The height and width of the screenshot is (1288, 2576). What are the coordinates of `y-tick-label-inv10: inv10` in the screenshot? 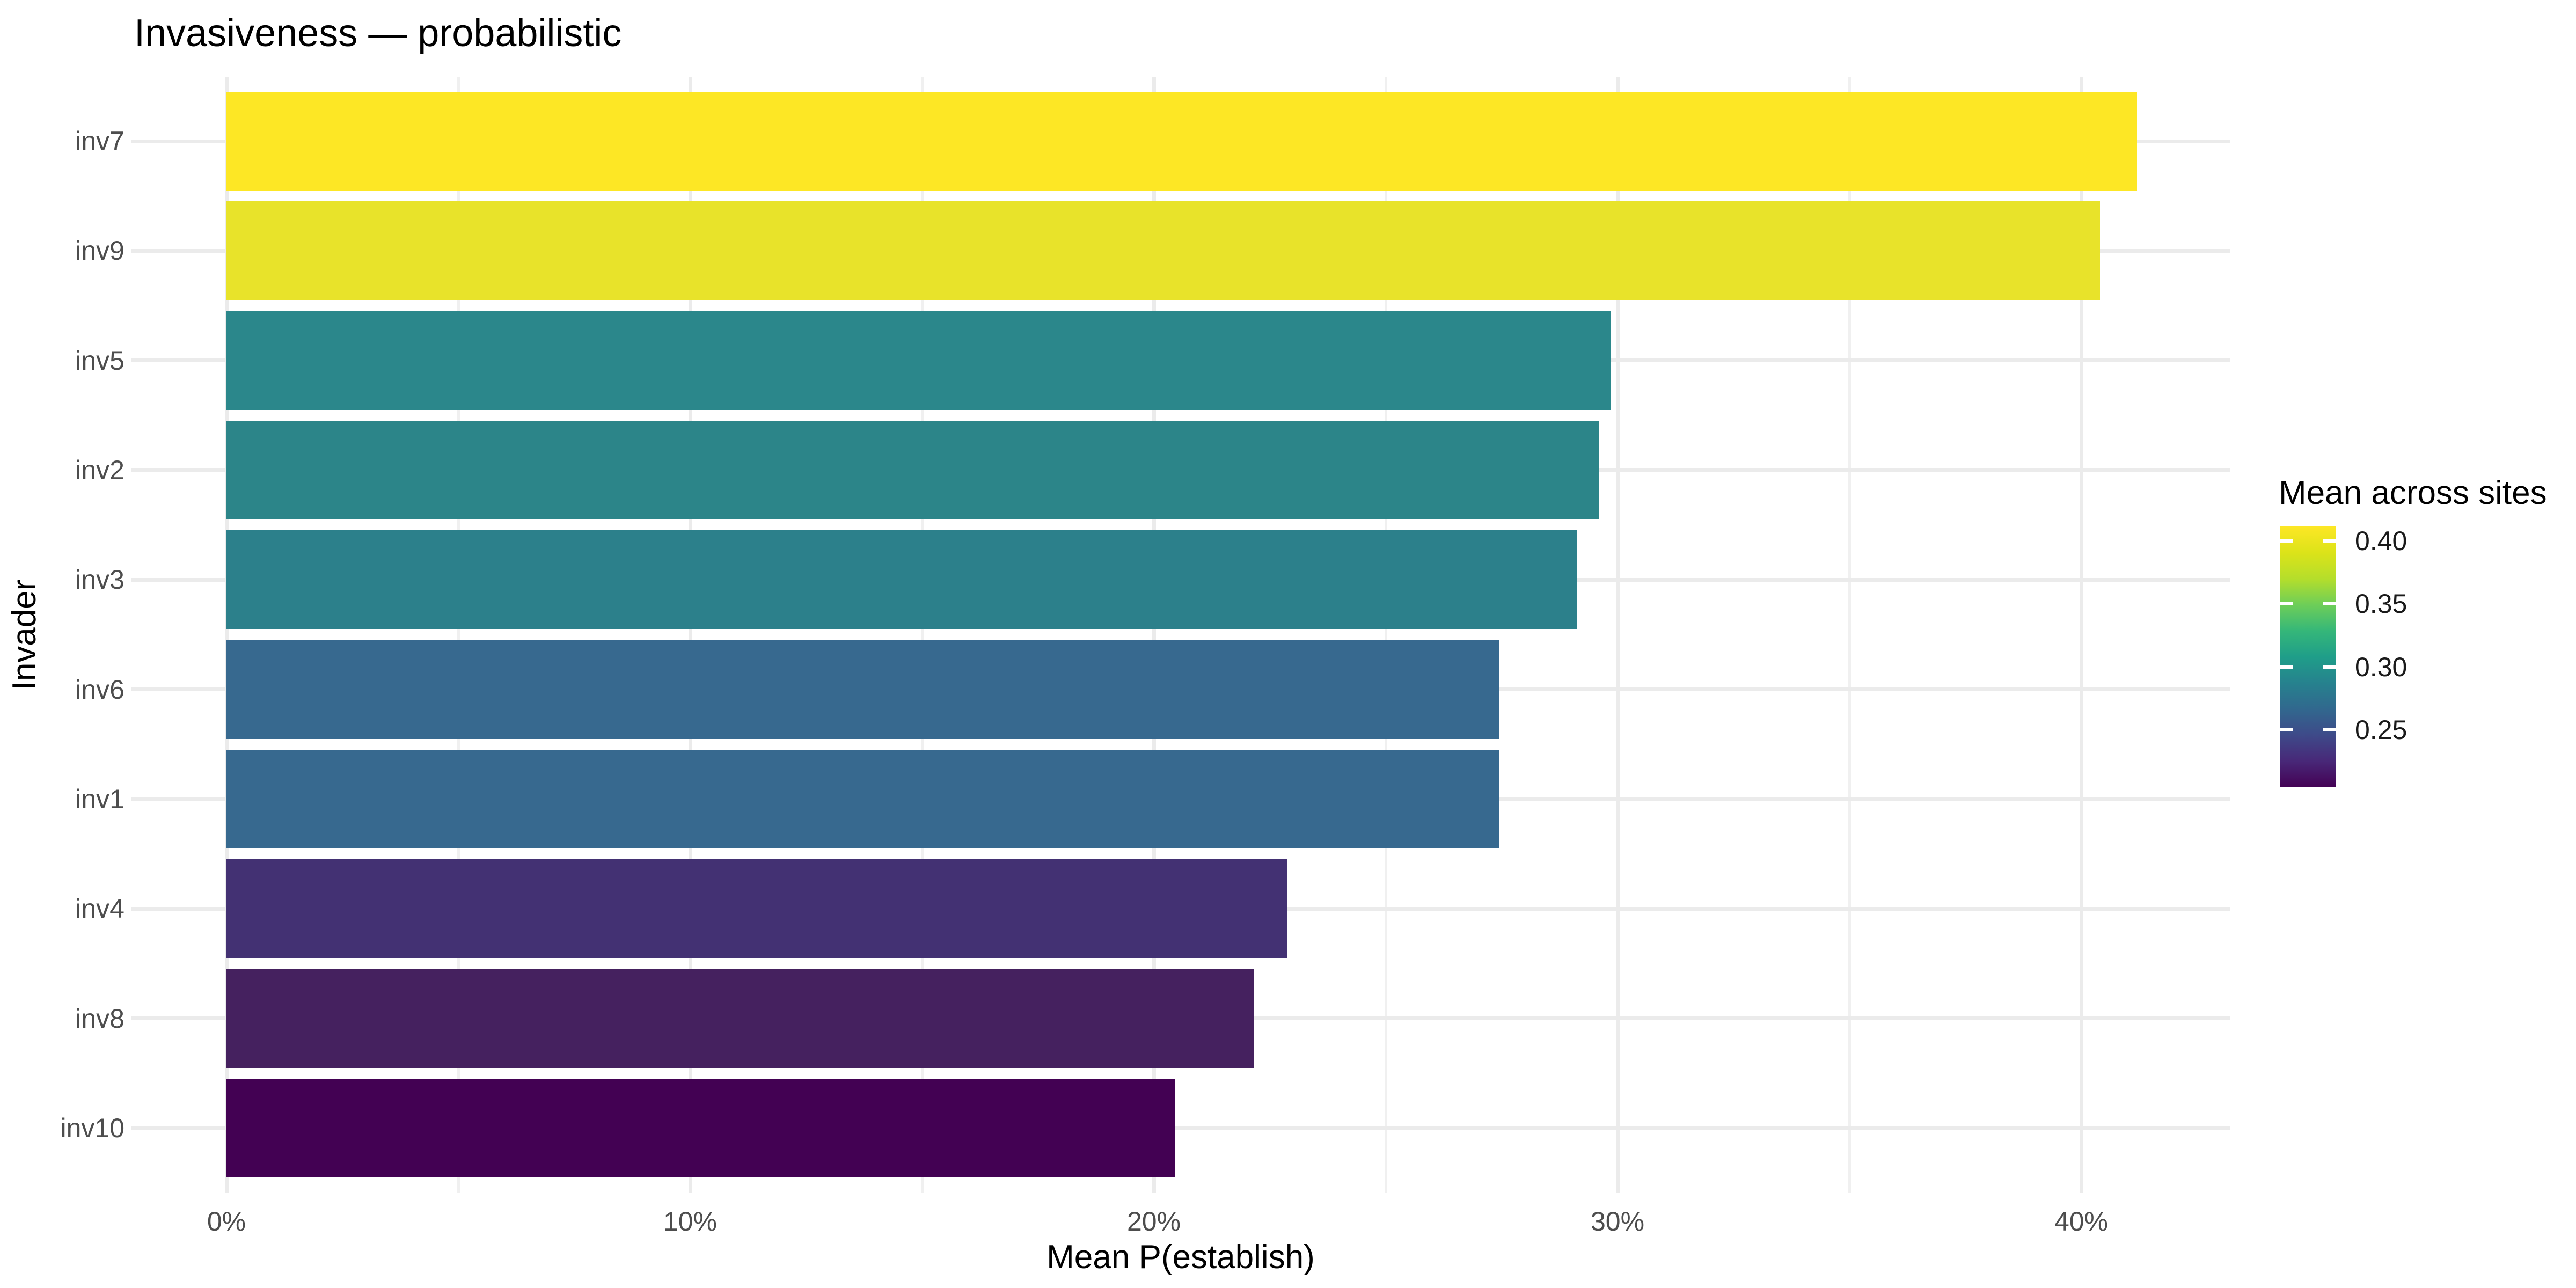 It's located at (92, 1128).